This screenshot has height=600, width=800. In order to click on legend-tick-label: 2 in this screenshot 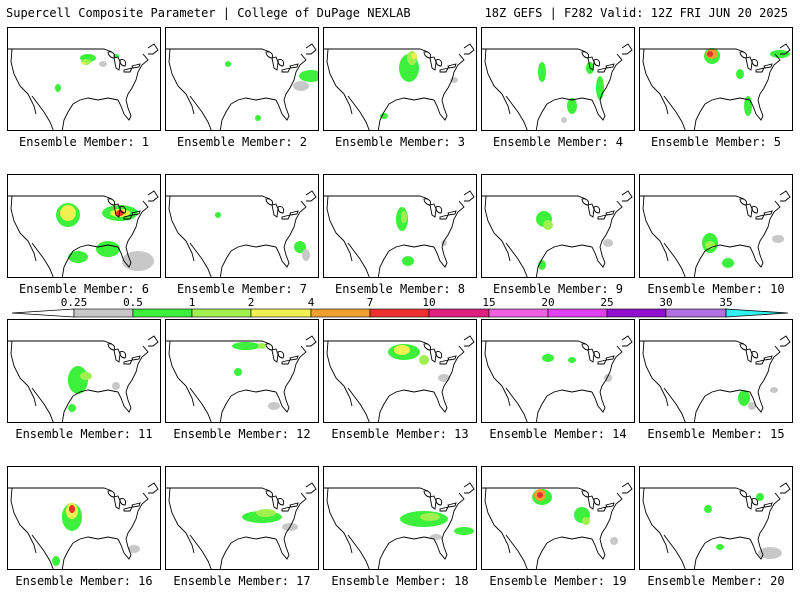, I will do `click(251, 302)`.